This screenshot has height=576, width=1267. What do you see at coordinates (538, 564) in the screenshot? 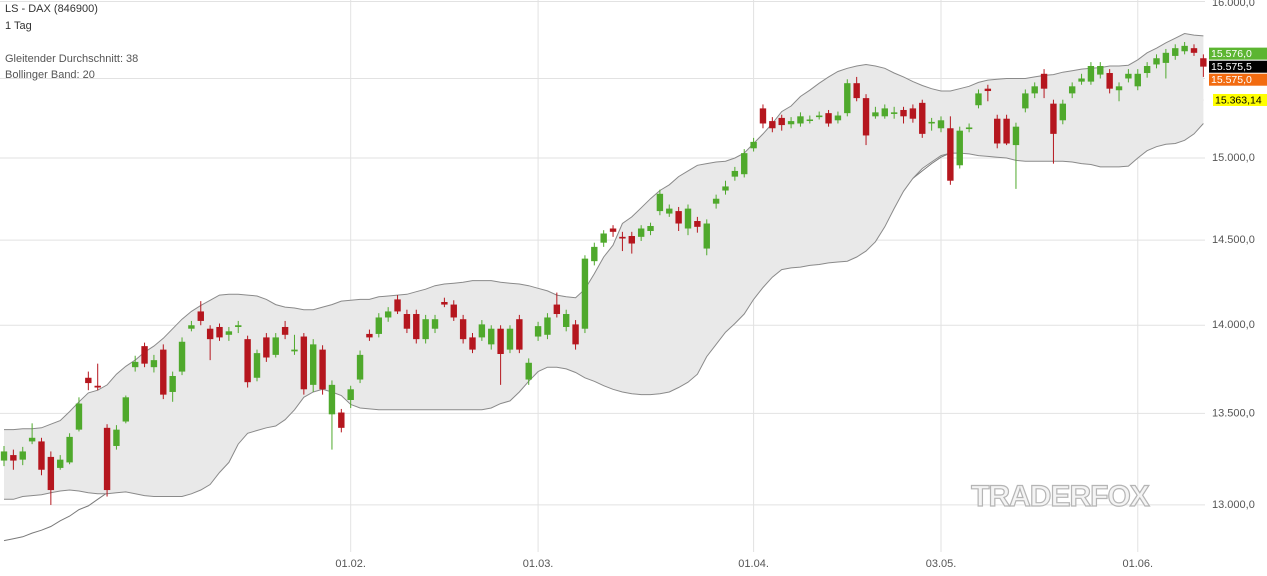
I see `x-tick-label: 01.03.` at bounding box center [538, 564].